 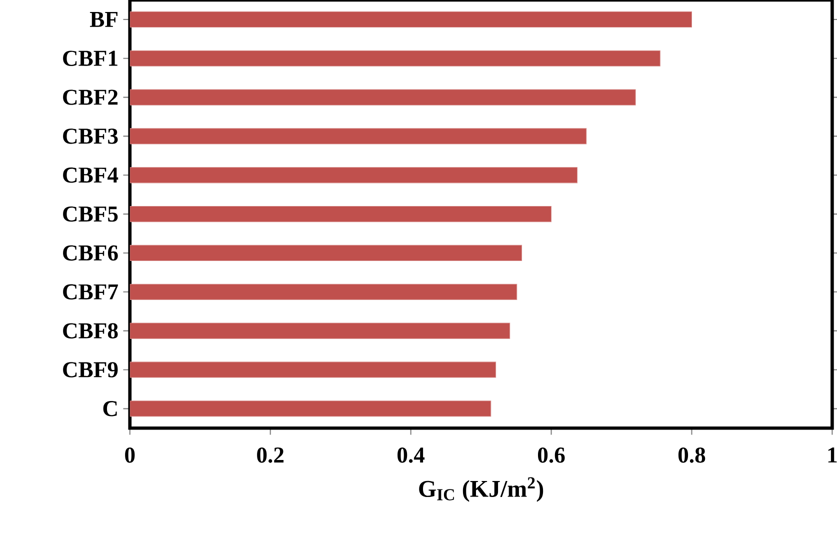 I want to click on x-tick-label: 0.4, so click(x=411, y=456).